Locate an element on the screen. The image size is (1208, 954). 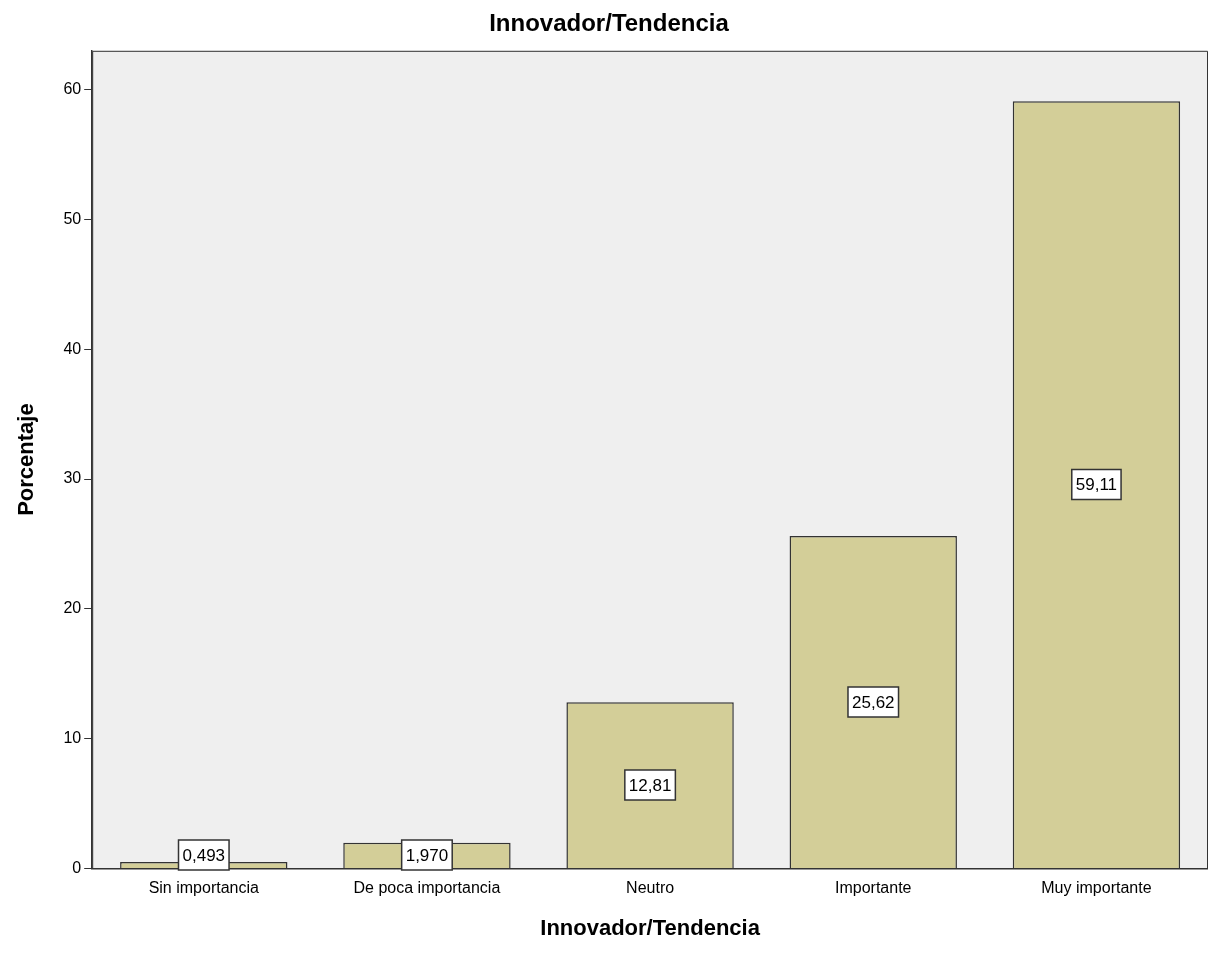
x-tick-label: Importante is located at coordinates (873, 888).